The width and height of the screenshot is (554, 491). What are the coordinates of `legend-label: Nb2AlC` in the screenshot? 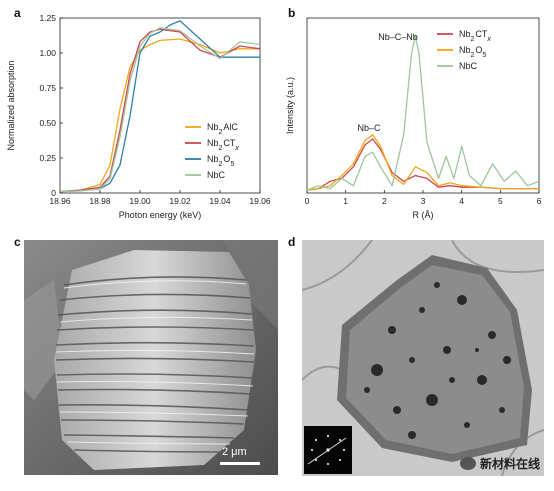 It's located at (222, 129).